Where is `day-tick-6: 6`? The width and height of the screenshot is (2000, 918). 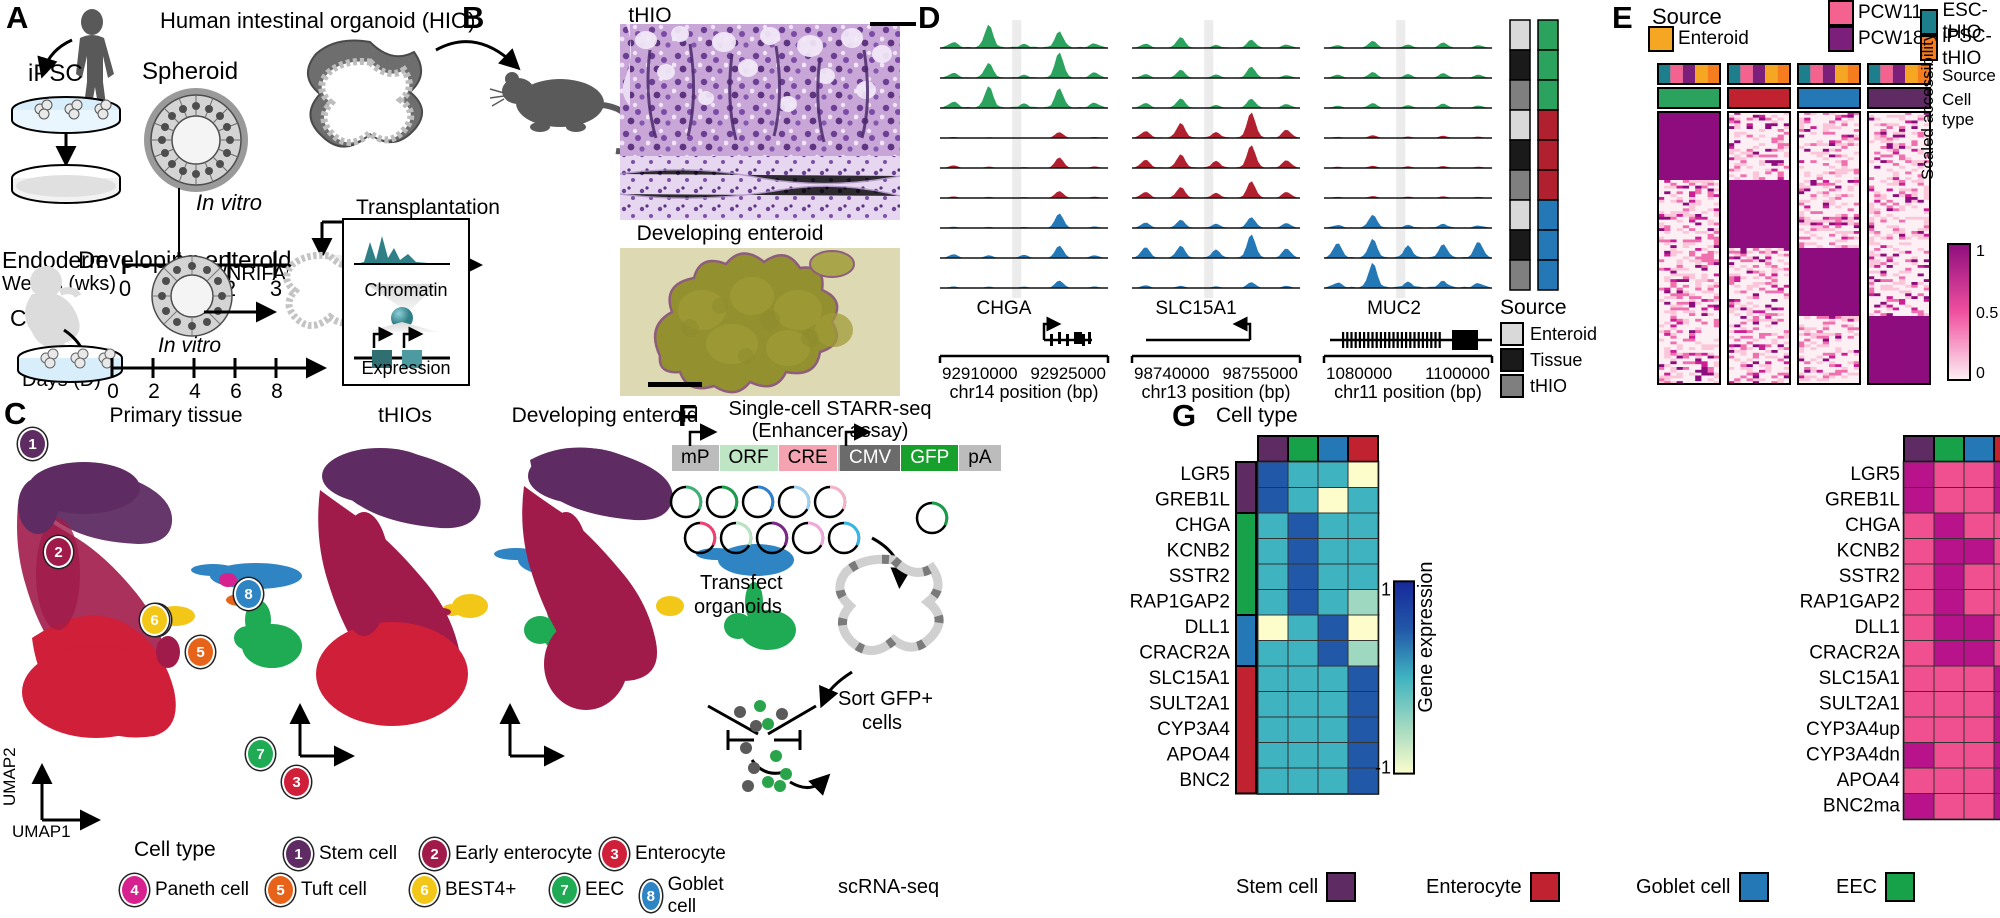 day-tick-6: 6 is located at coordinates (236, 391).